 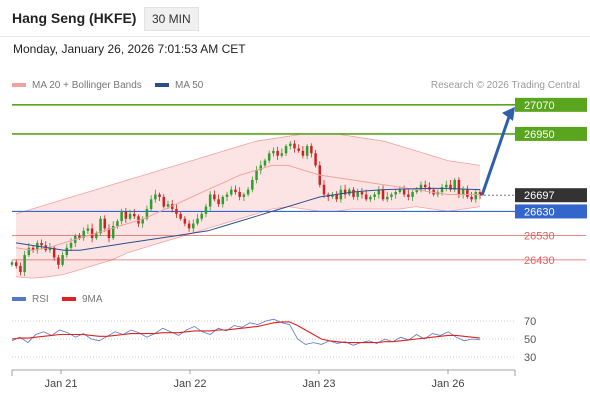 I want to click on credit-text: Research © 2026 Trading Central, so click(x=505, y=85).